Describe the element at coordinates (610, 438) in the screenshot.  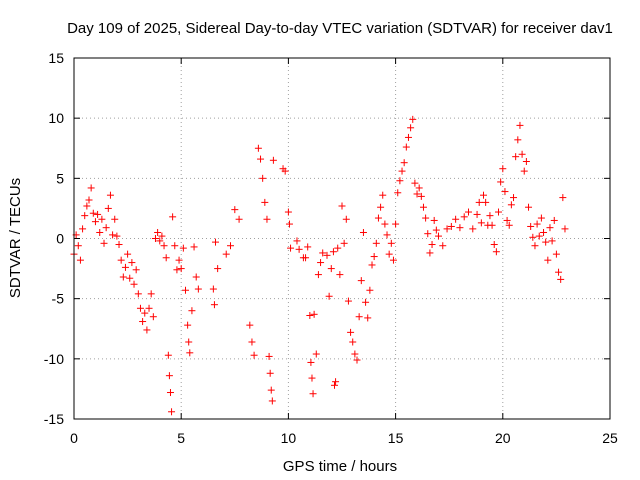
I see `x-tick-label: 25` at that location.